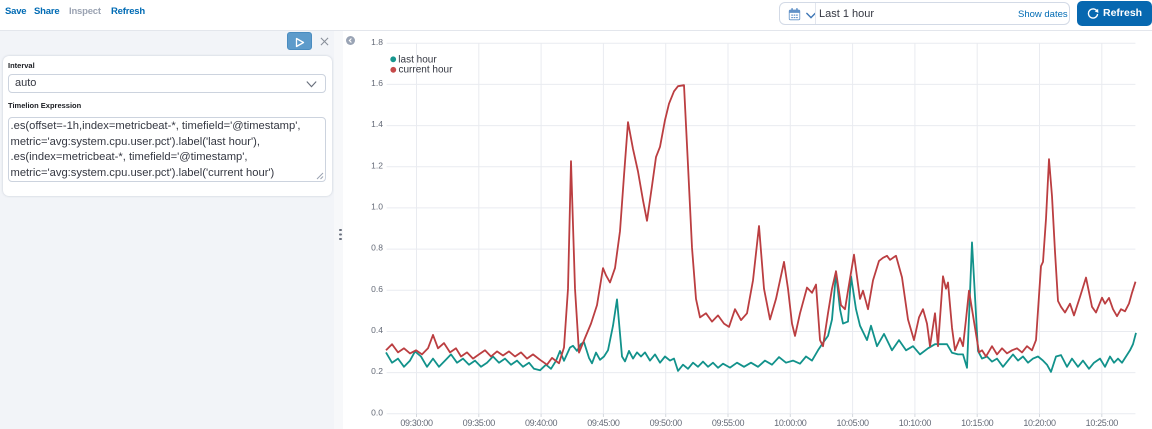 The width and height of the screenshot is (1152, 429). I want to click on svg-text: 1.4, so click(377, 124).